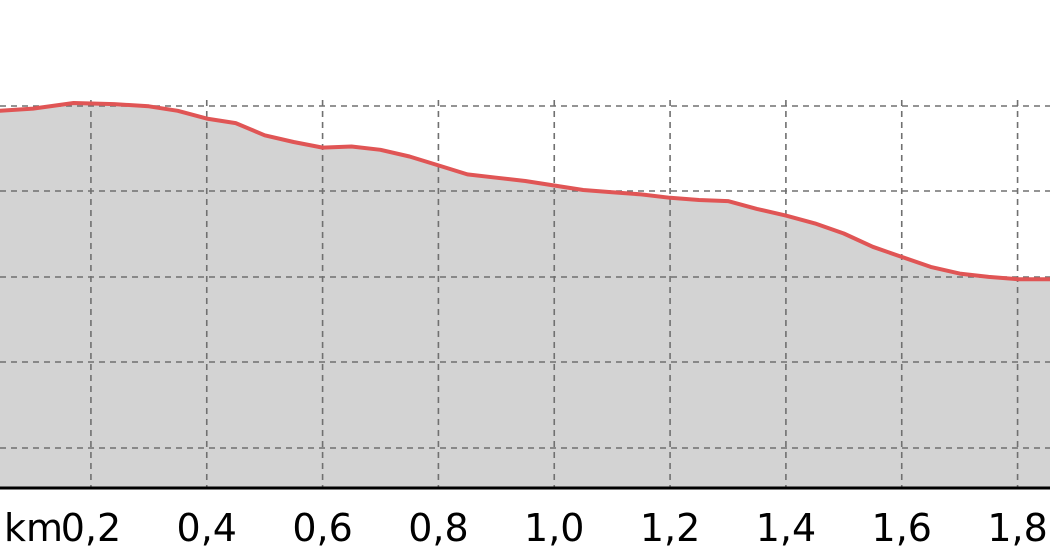 This screenshot has width=1050, height=560. Describe the element at coordinates (670, 528) in the screenshot. I see `x-tick-label: 1,2` at that location.